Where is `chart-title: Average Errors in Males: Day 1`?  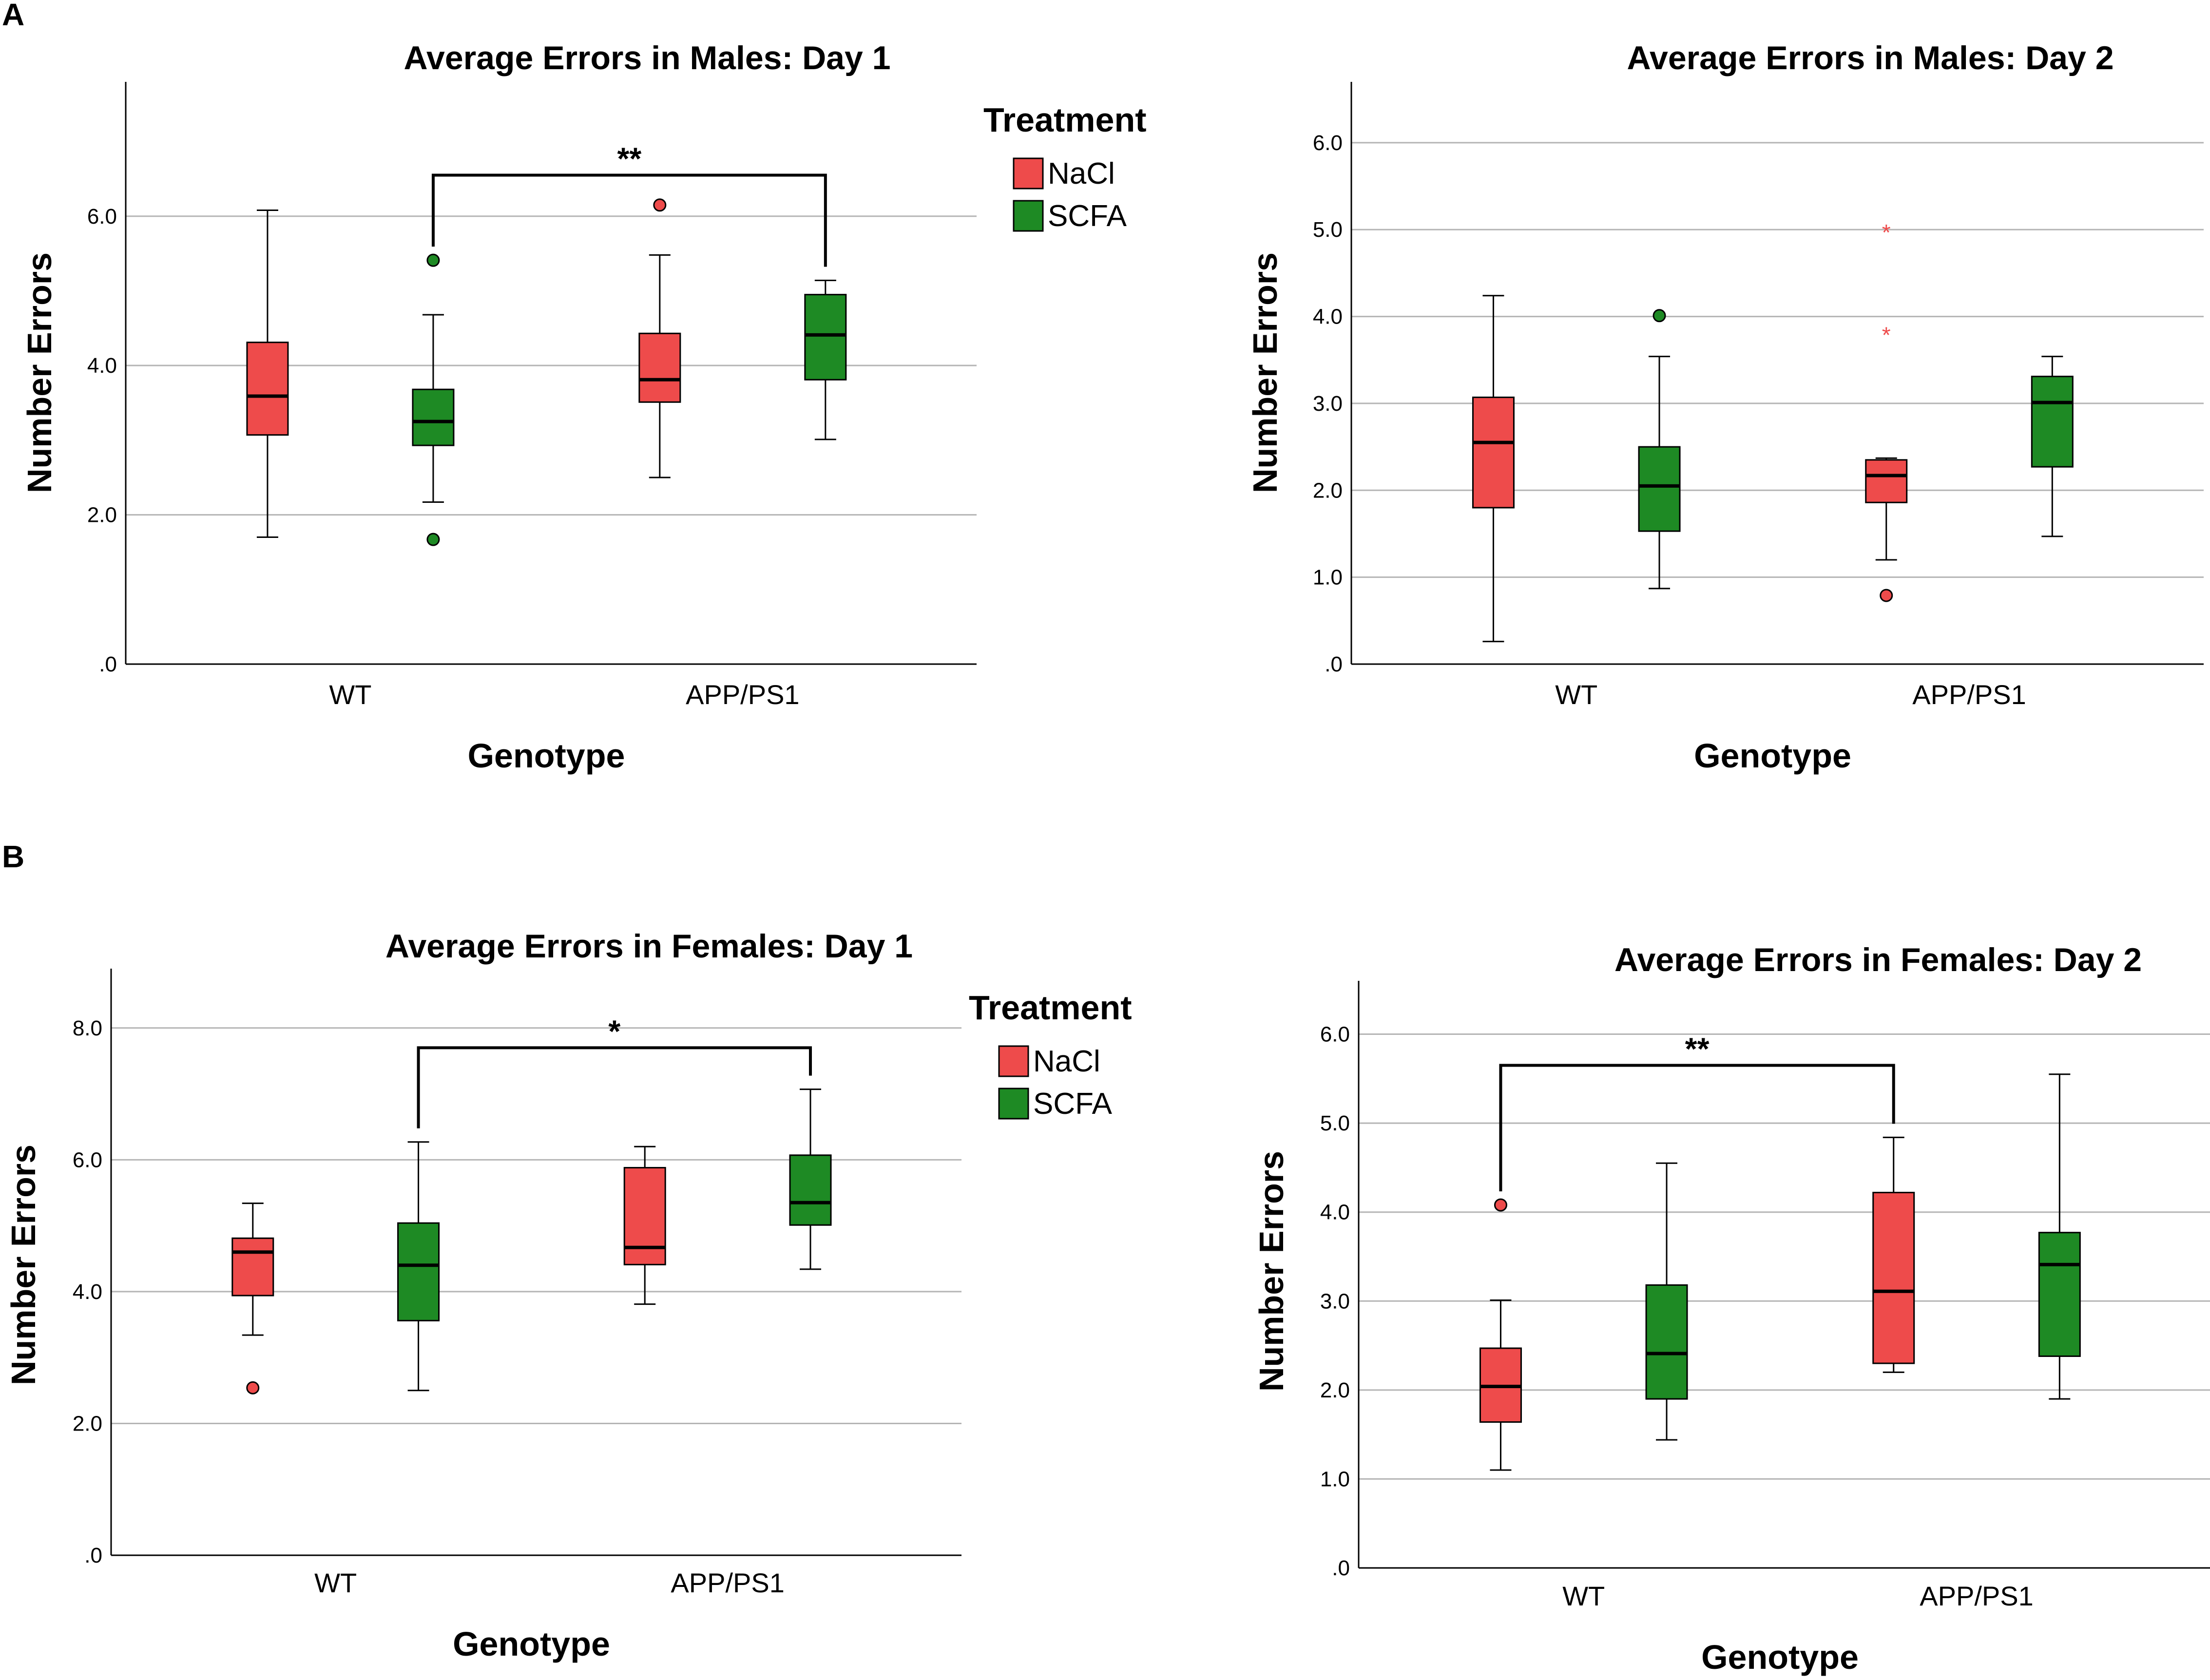
chart-title: Average Errors in Males: Day 1 is located at coordinates (647, 57).